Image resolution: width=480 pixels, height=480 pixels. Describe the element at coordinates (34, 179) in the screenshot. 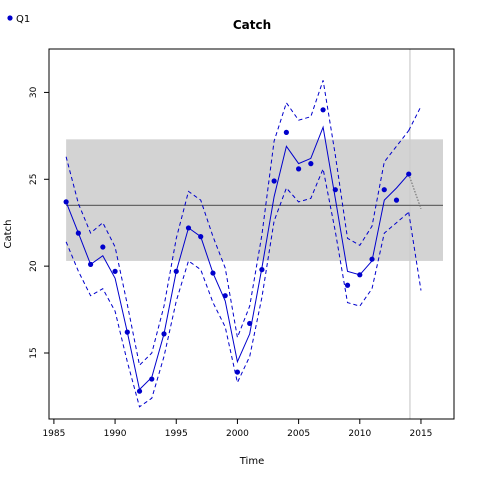

I see `y-tick-label: 25` at that location.